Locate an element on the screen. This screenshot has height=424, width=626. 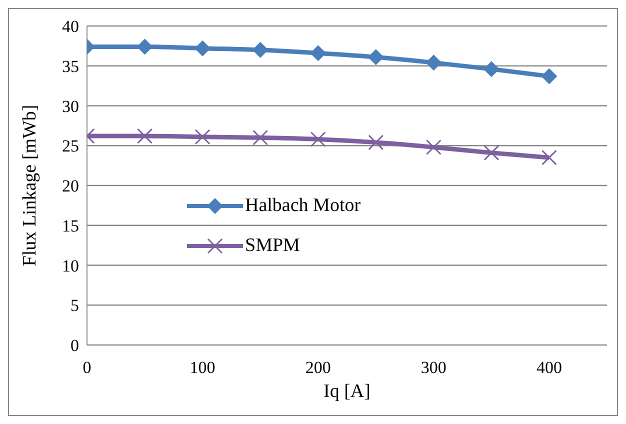
y-tick-label: 35 is located at coordinates (70, 66).